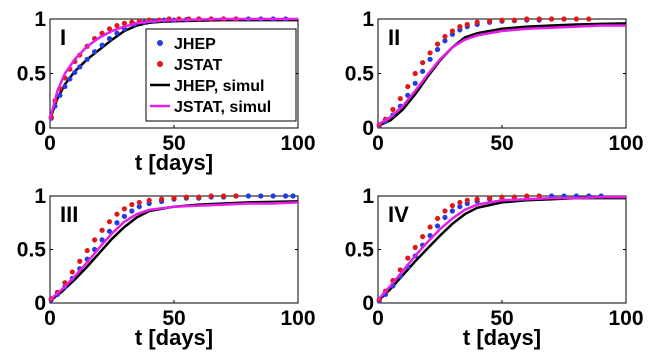  Describe the element at coordinates (195, 44) in the screenshot. I see `legend-label: JHEP` at that location.